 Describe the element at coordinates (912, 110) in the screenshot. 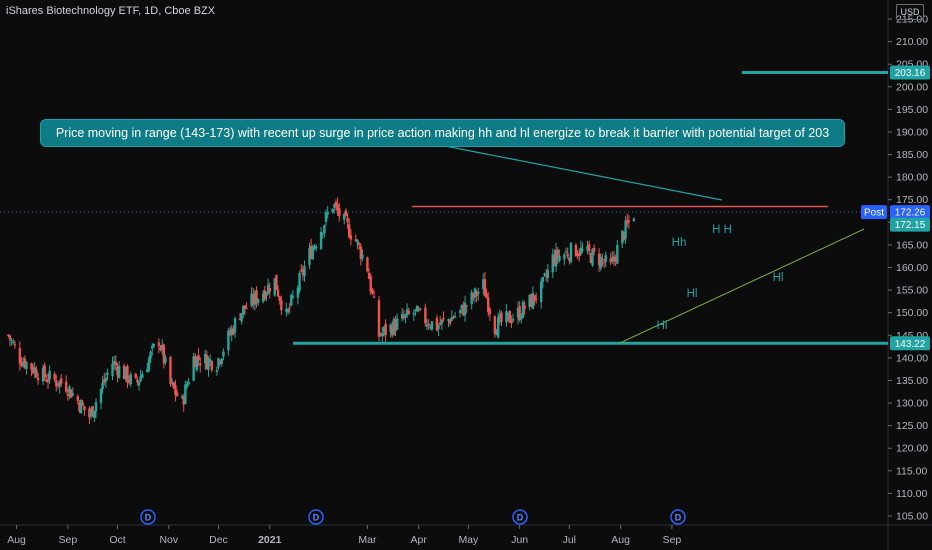

I see `y-tick-label: 195.00` at that location.